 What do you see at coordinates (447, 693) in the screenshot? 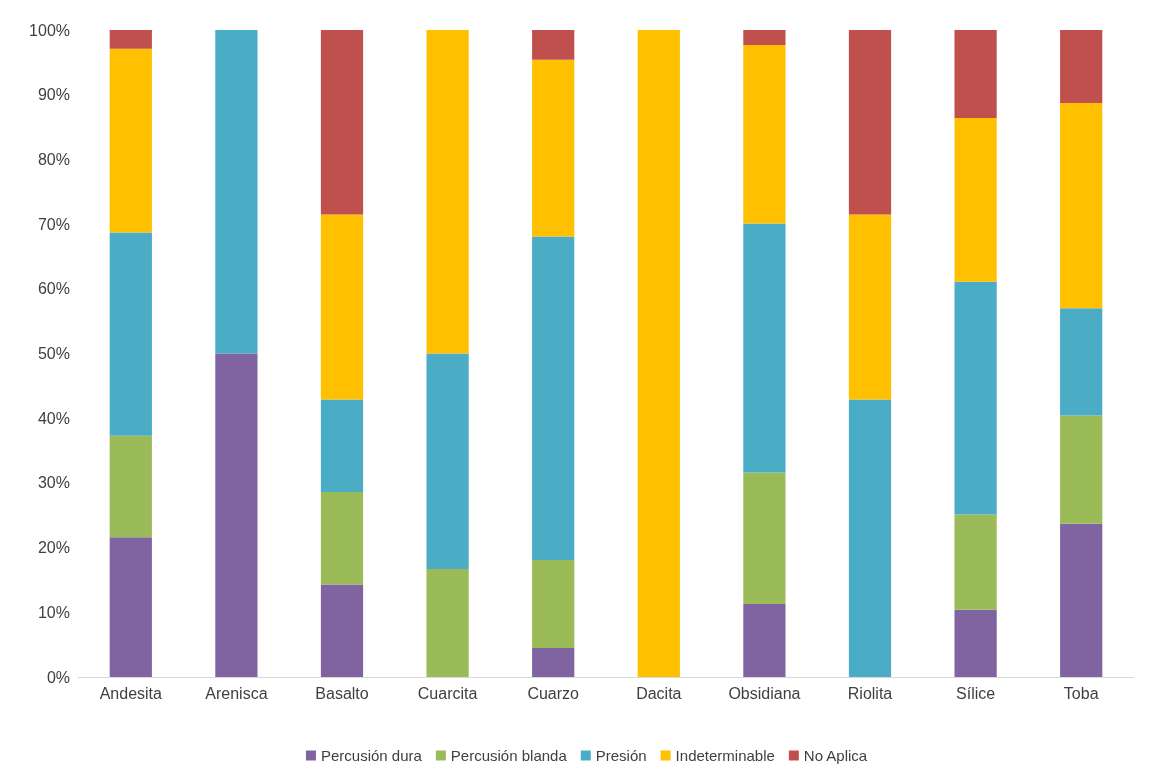
I see `x-tick-label: Cuarcita` at bounding box center [447, 693].